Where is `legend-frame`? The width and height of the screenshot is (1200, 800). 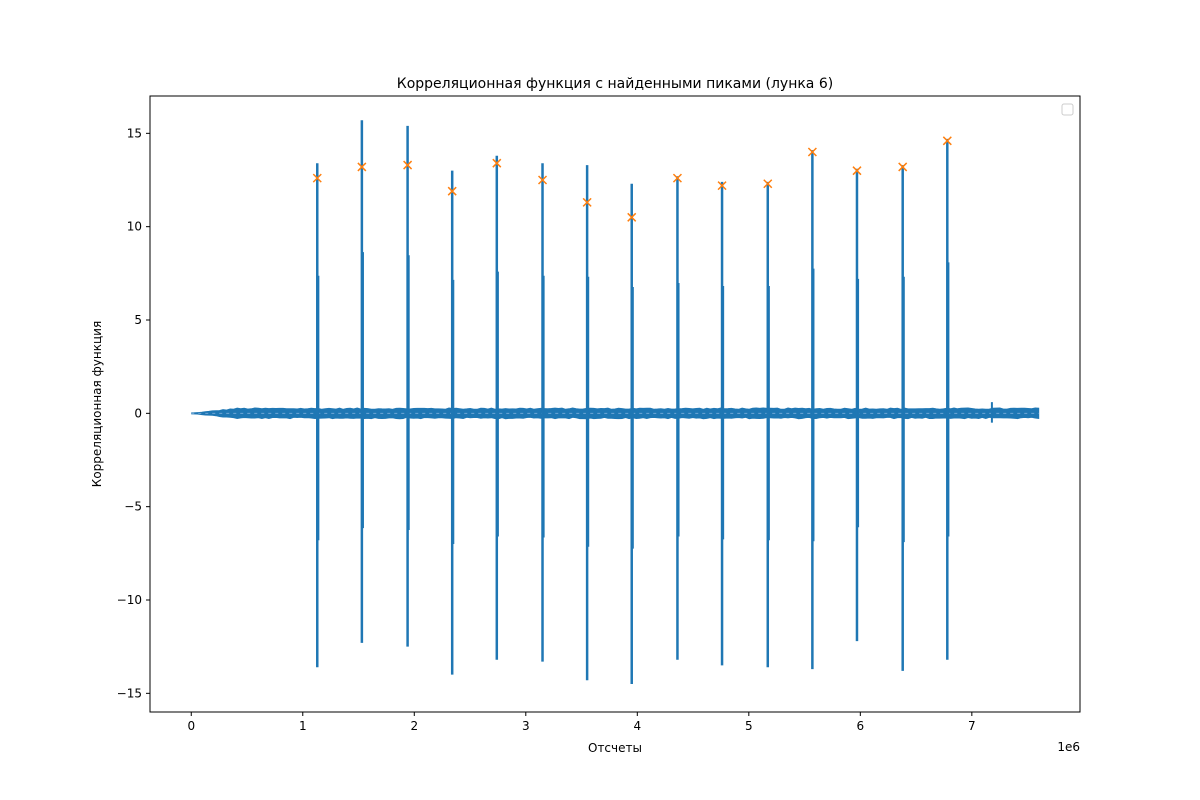
legend-frame is located at coordinates (1067, 109).